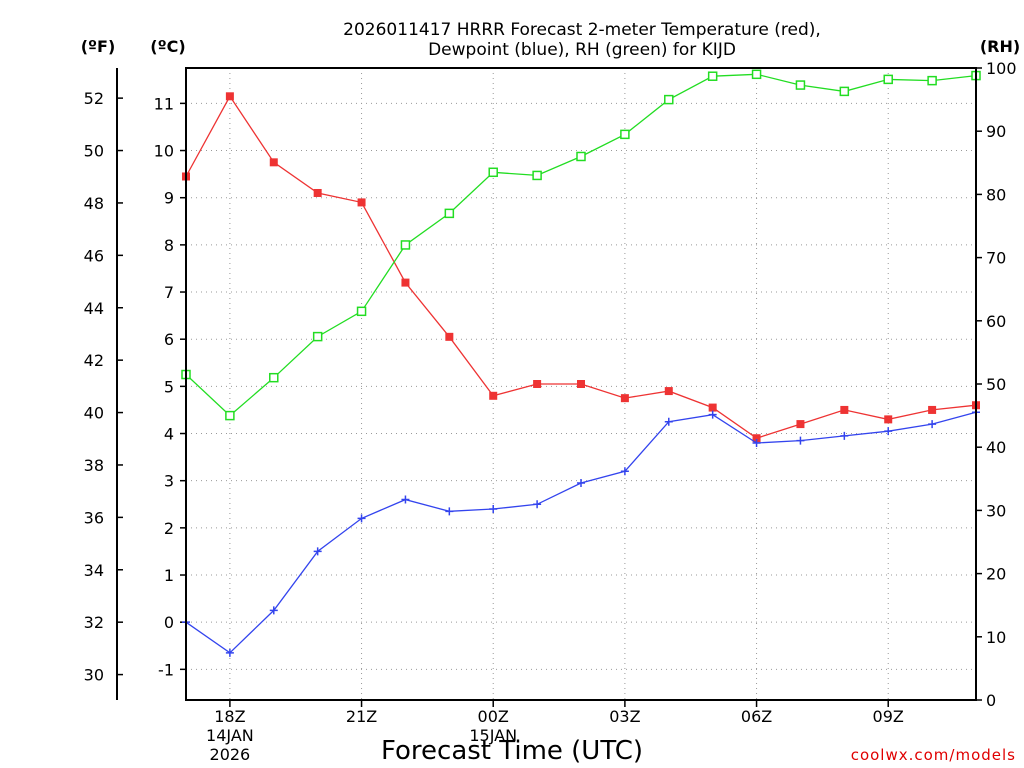  Describe the element at coordinates (169, 198) in the screenshot. I see `celsius-tick-label: 9` at that location.